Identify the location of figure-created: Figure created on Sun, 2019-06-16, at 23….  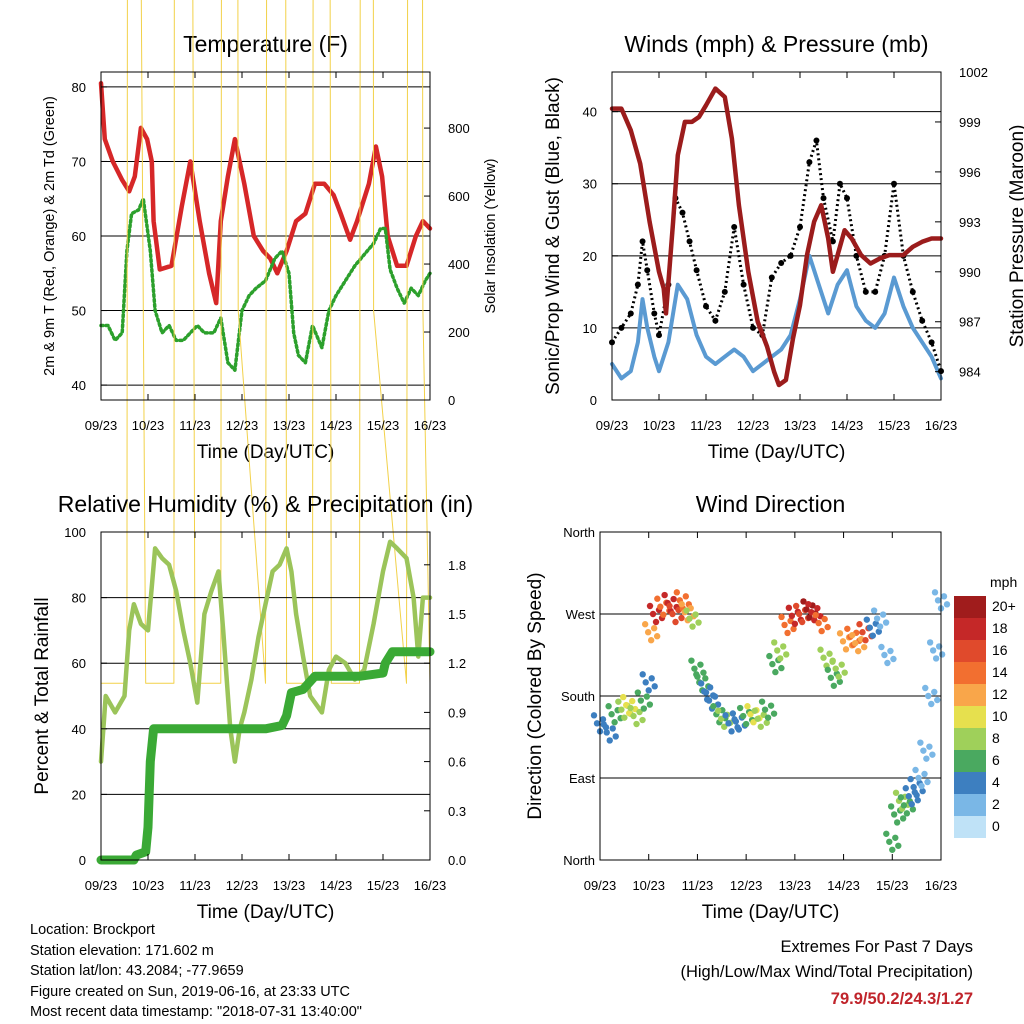
(190, 991).